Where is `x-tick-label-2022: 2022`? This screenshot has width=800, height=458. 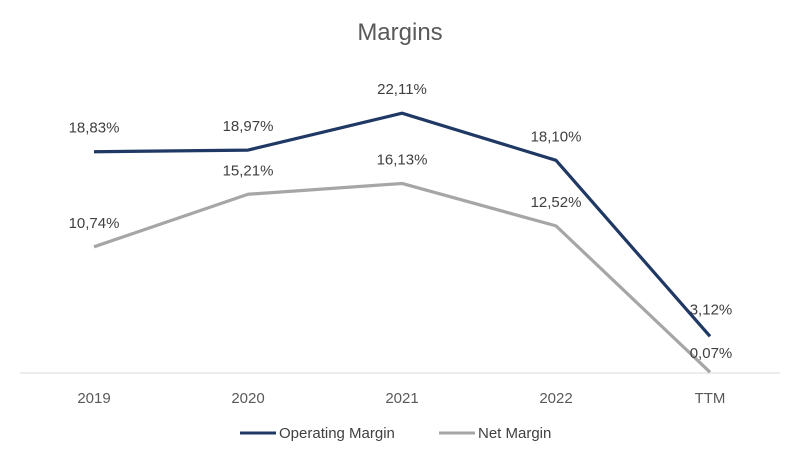
x-tick-label-2022: 2022 is located at coordinates (555, 398).